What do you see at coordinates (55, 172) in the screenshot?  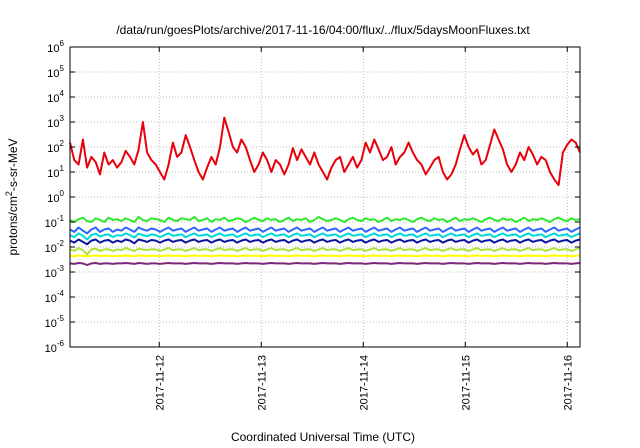 I see `y-tick-label: 10¹` at bounding box center [55, 172].